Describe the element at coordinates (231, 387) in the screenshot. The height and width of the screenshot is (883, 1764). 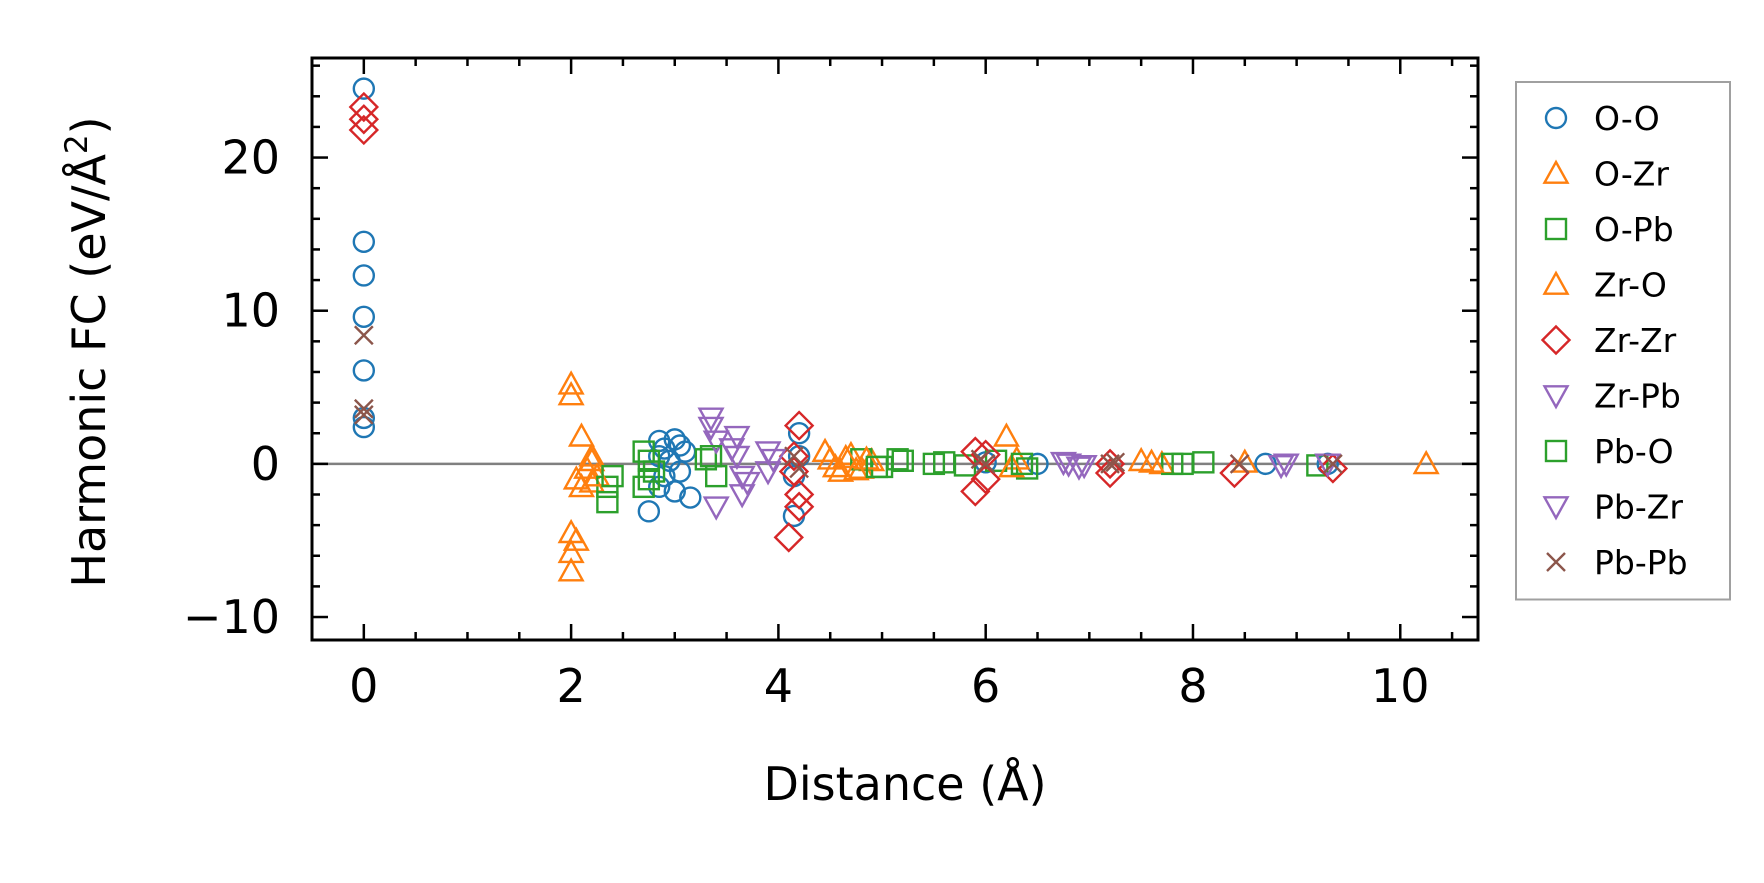
I see `y-tick-labels: −10 0 10 20` at that location.